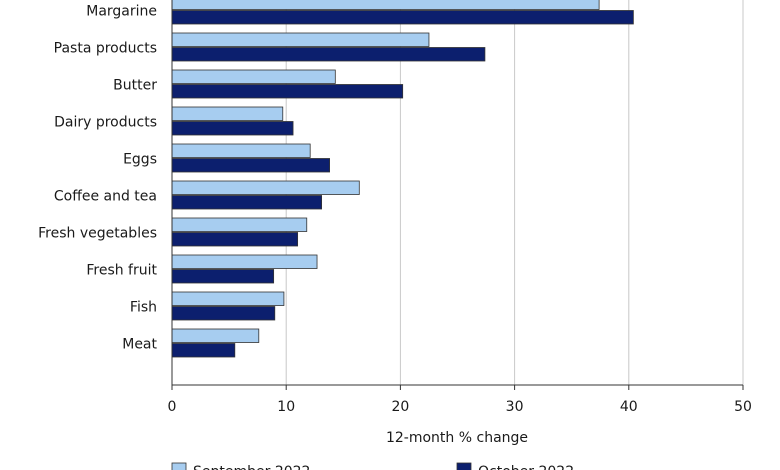  Describe the element at coordinates (140, 160) in the screenshot. I see `category-label: Eggs` at that location.